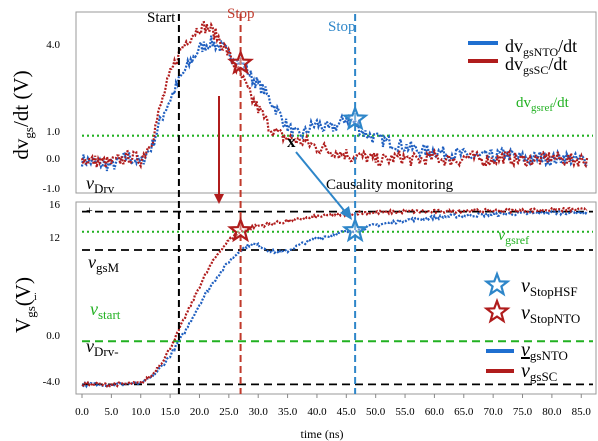 Image resolution: width=598 pixels, height=441 pixels. I want to click on x-tick-label: 70.0, so click(494, 412).